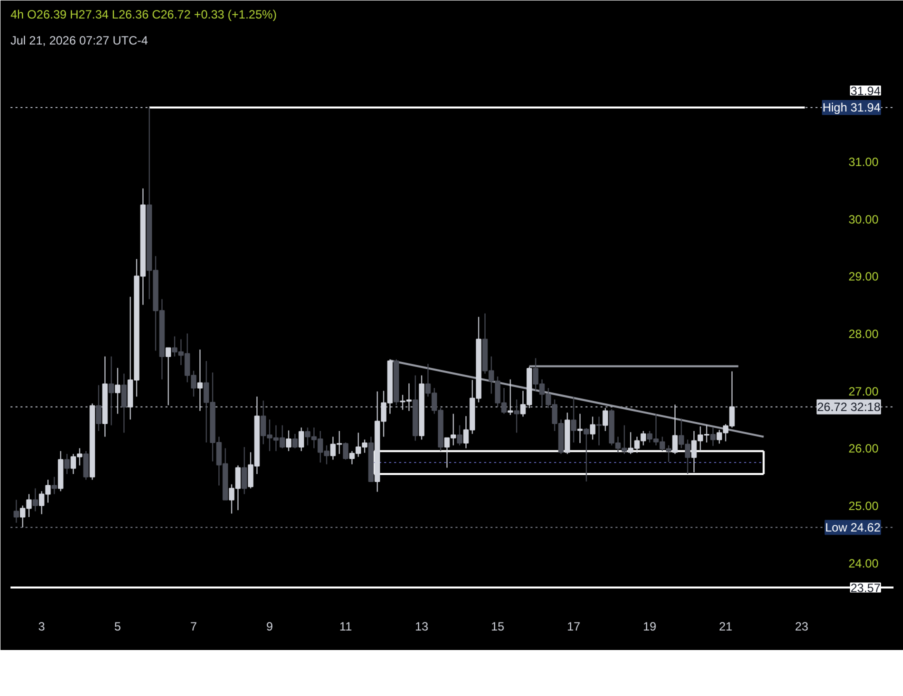 The width and height of the screenshot is (903, 696). I want to click on y-tick-label: 28.00, so click(863, 334).